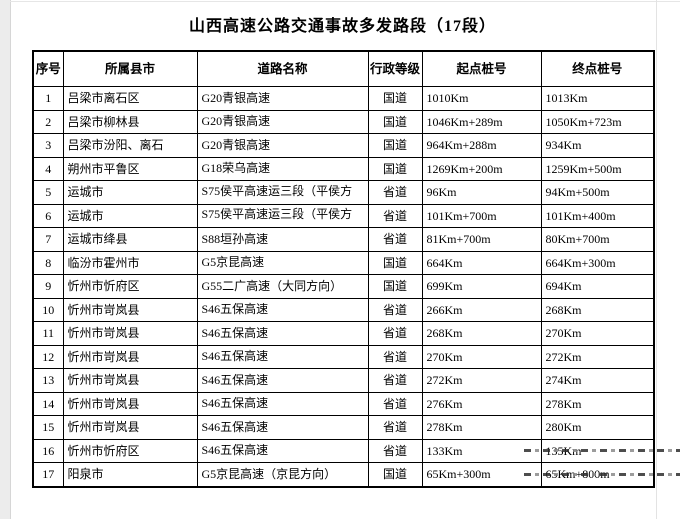  Describe the element at coordinates (130, 262) in the screenshot. I see `cell-county: 临汾市霍州市` at that location.